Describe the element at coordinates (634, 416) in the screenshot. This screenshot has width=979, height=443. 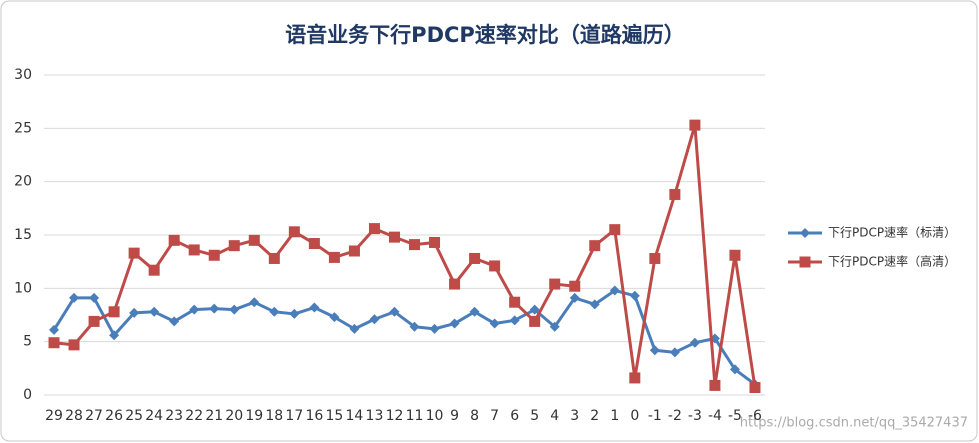
I see `x-tick-label: 0` at that location.